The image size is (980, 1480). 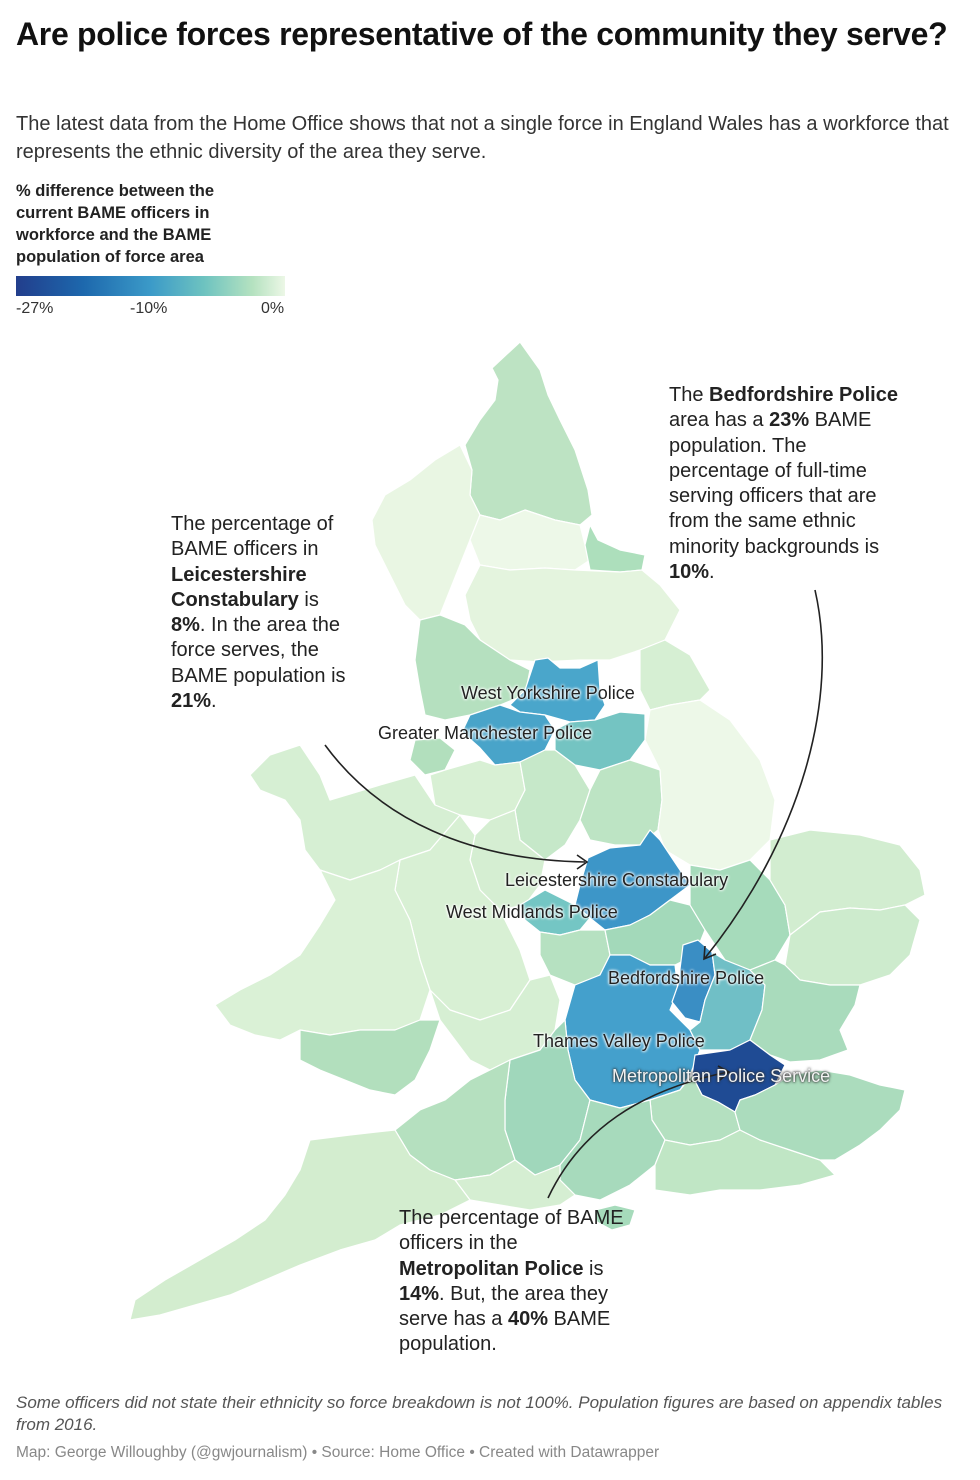 I want to click on region-northumbria, so click(x=528, y=433).